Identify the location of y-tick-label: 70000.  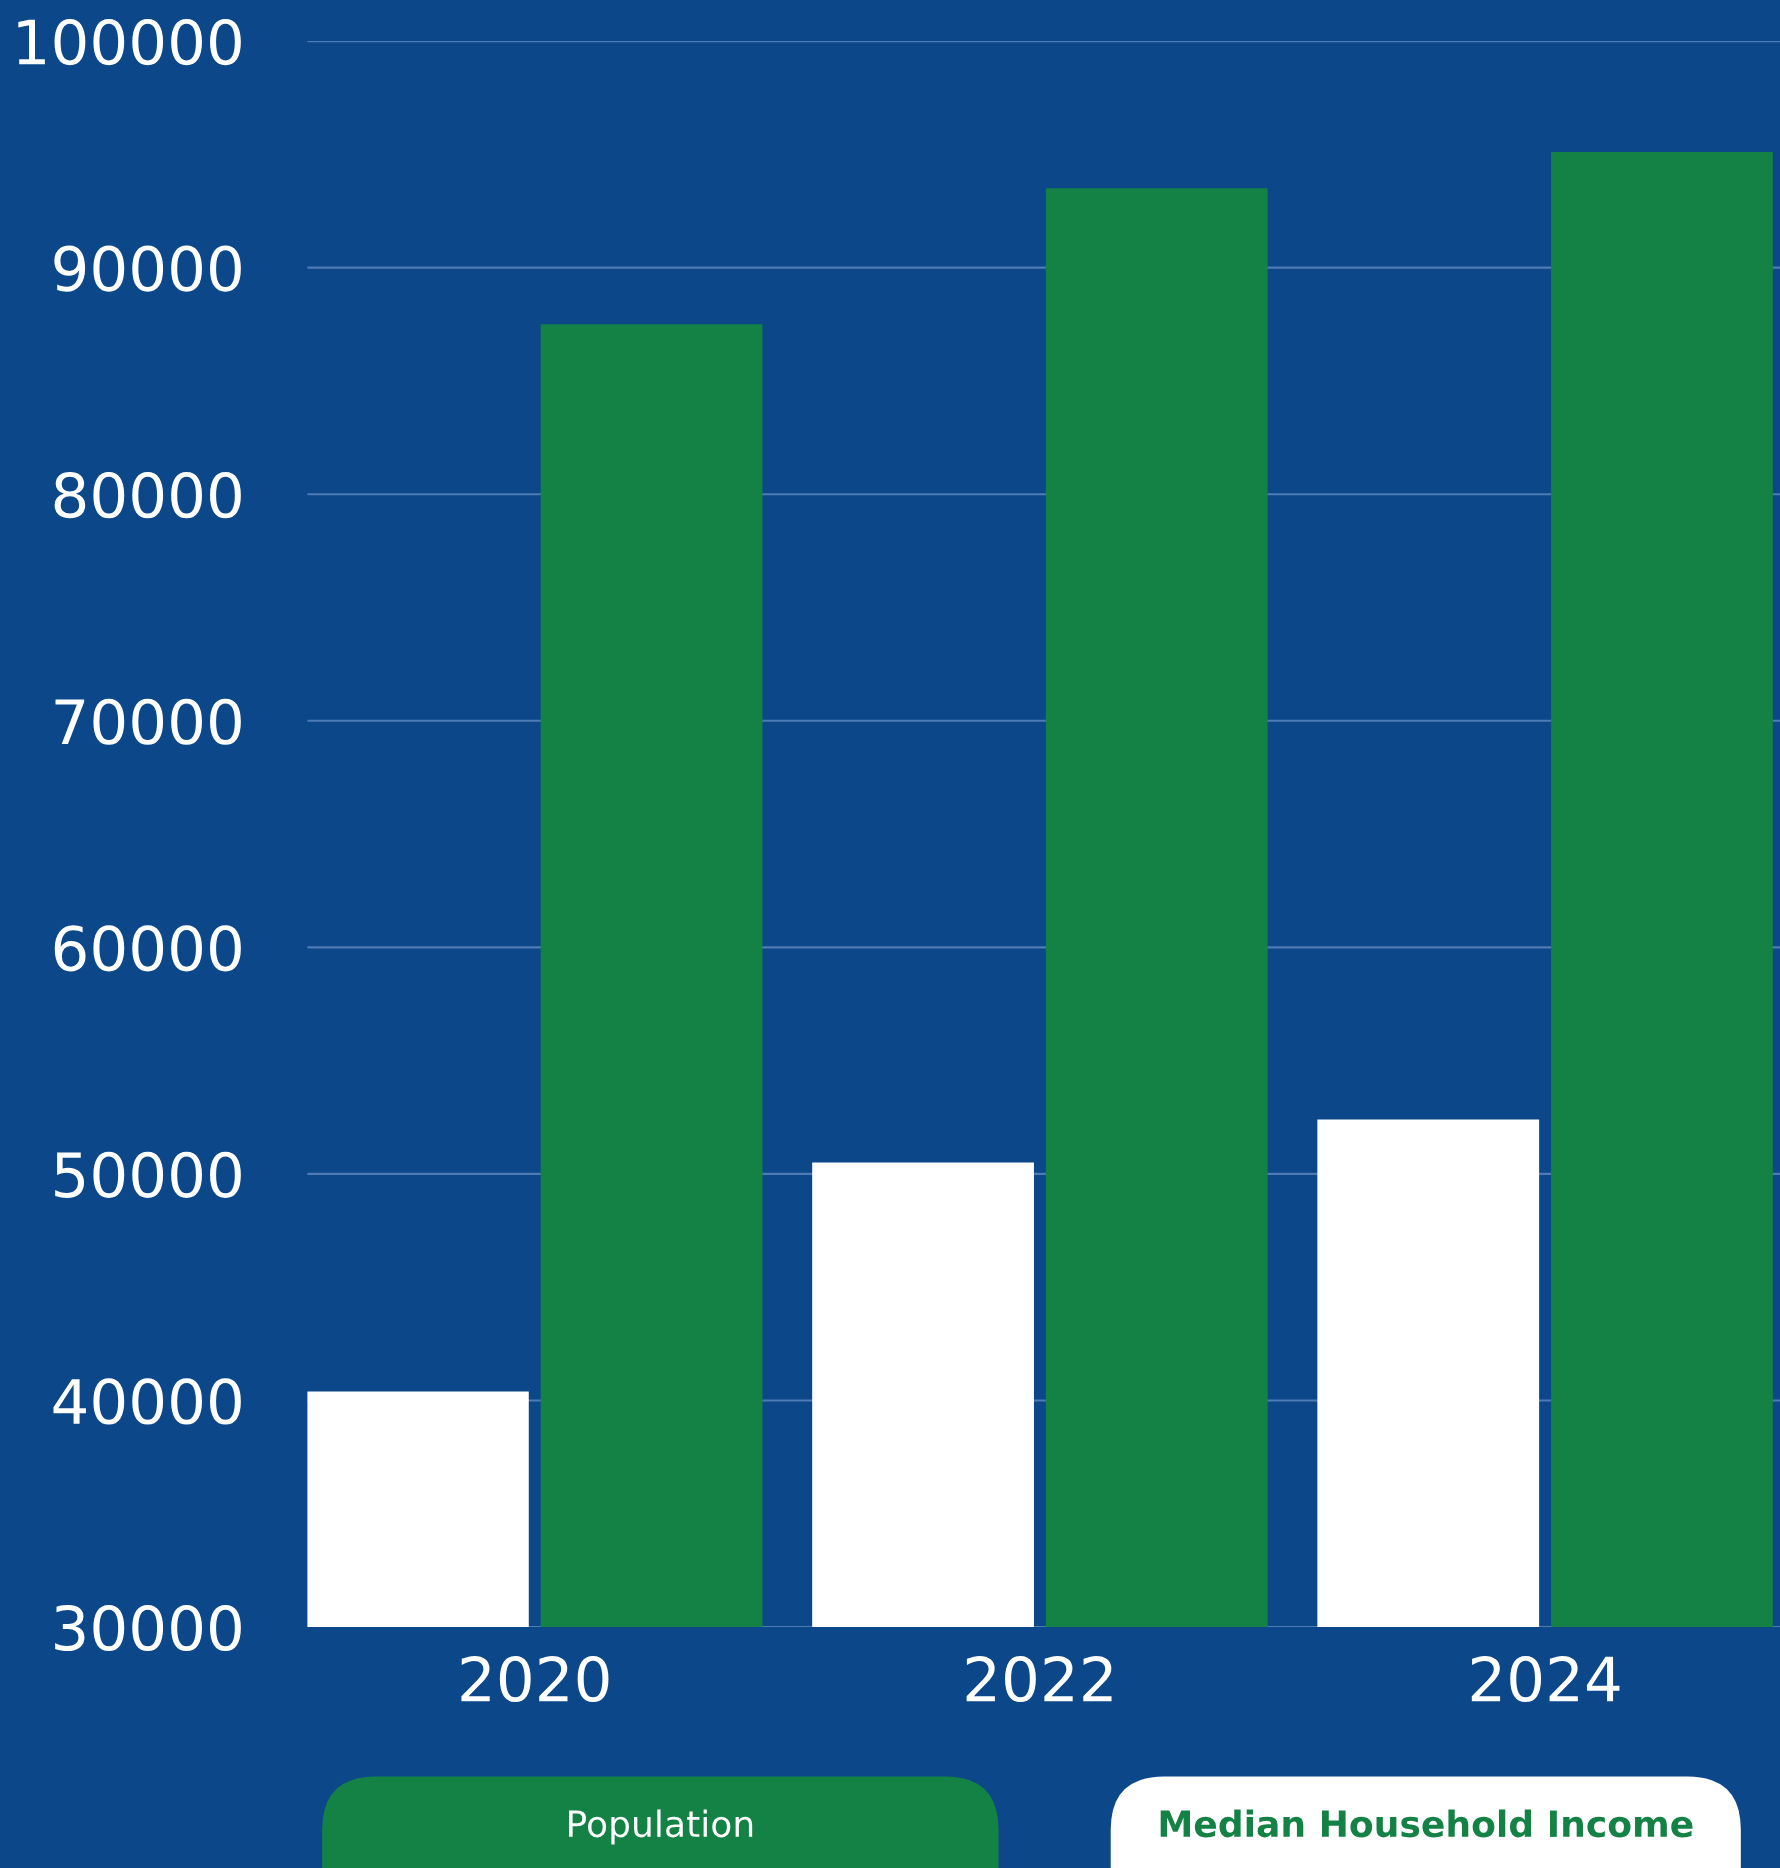
(148, 721).